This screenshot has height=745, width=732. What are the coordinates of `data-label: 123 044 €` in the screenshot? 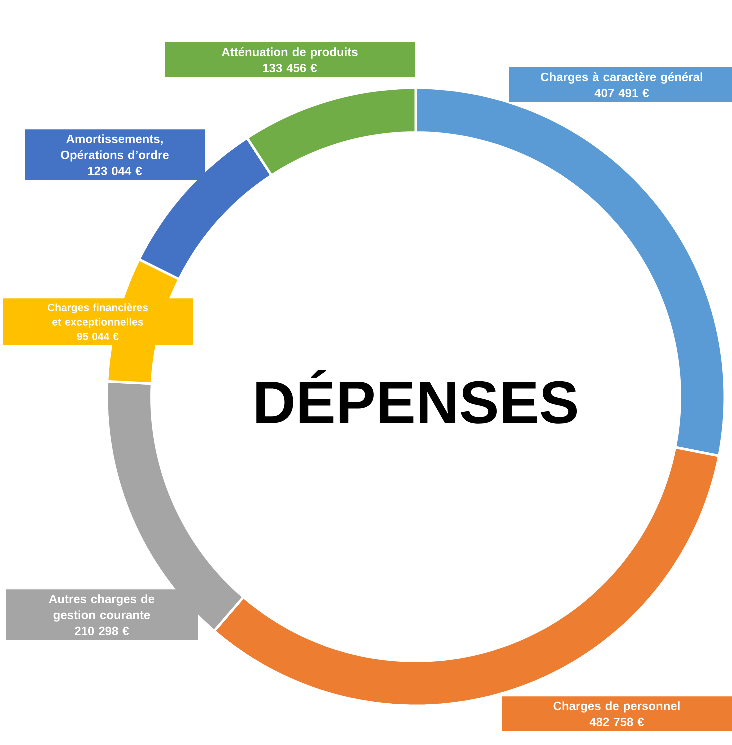 It's located at (115, 171).